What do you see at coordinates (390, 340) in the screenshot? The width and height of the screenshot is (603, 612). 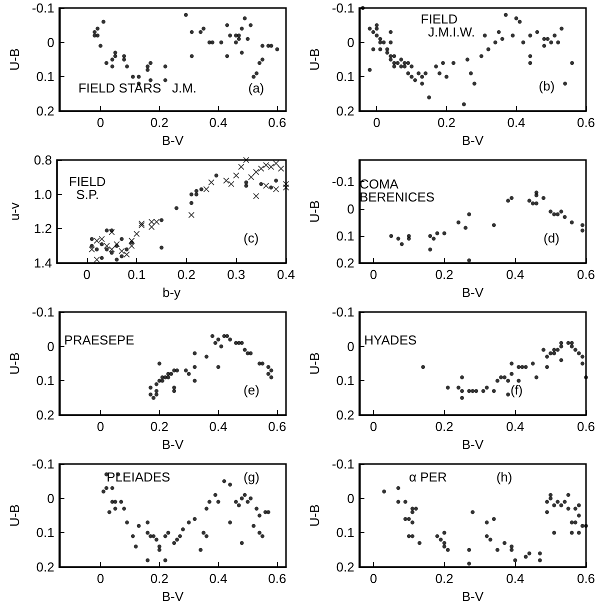 I see `annotation: HYADES` at bounding box center [390, 340].